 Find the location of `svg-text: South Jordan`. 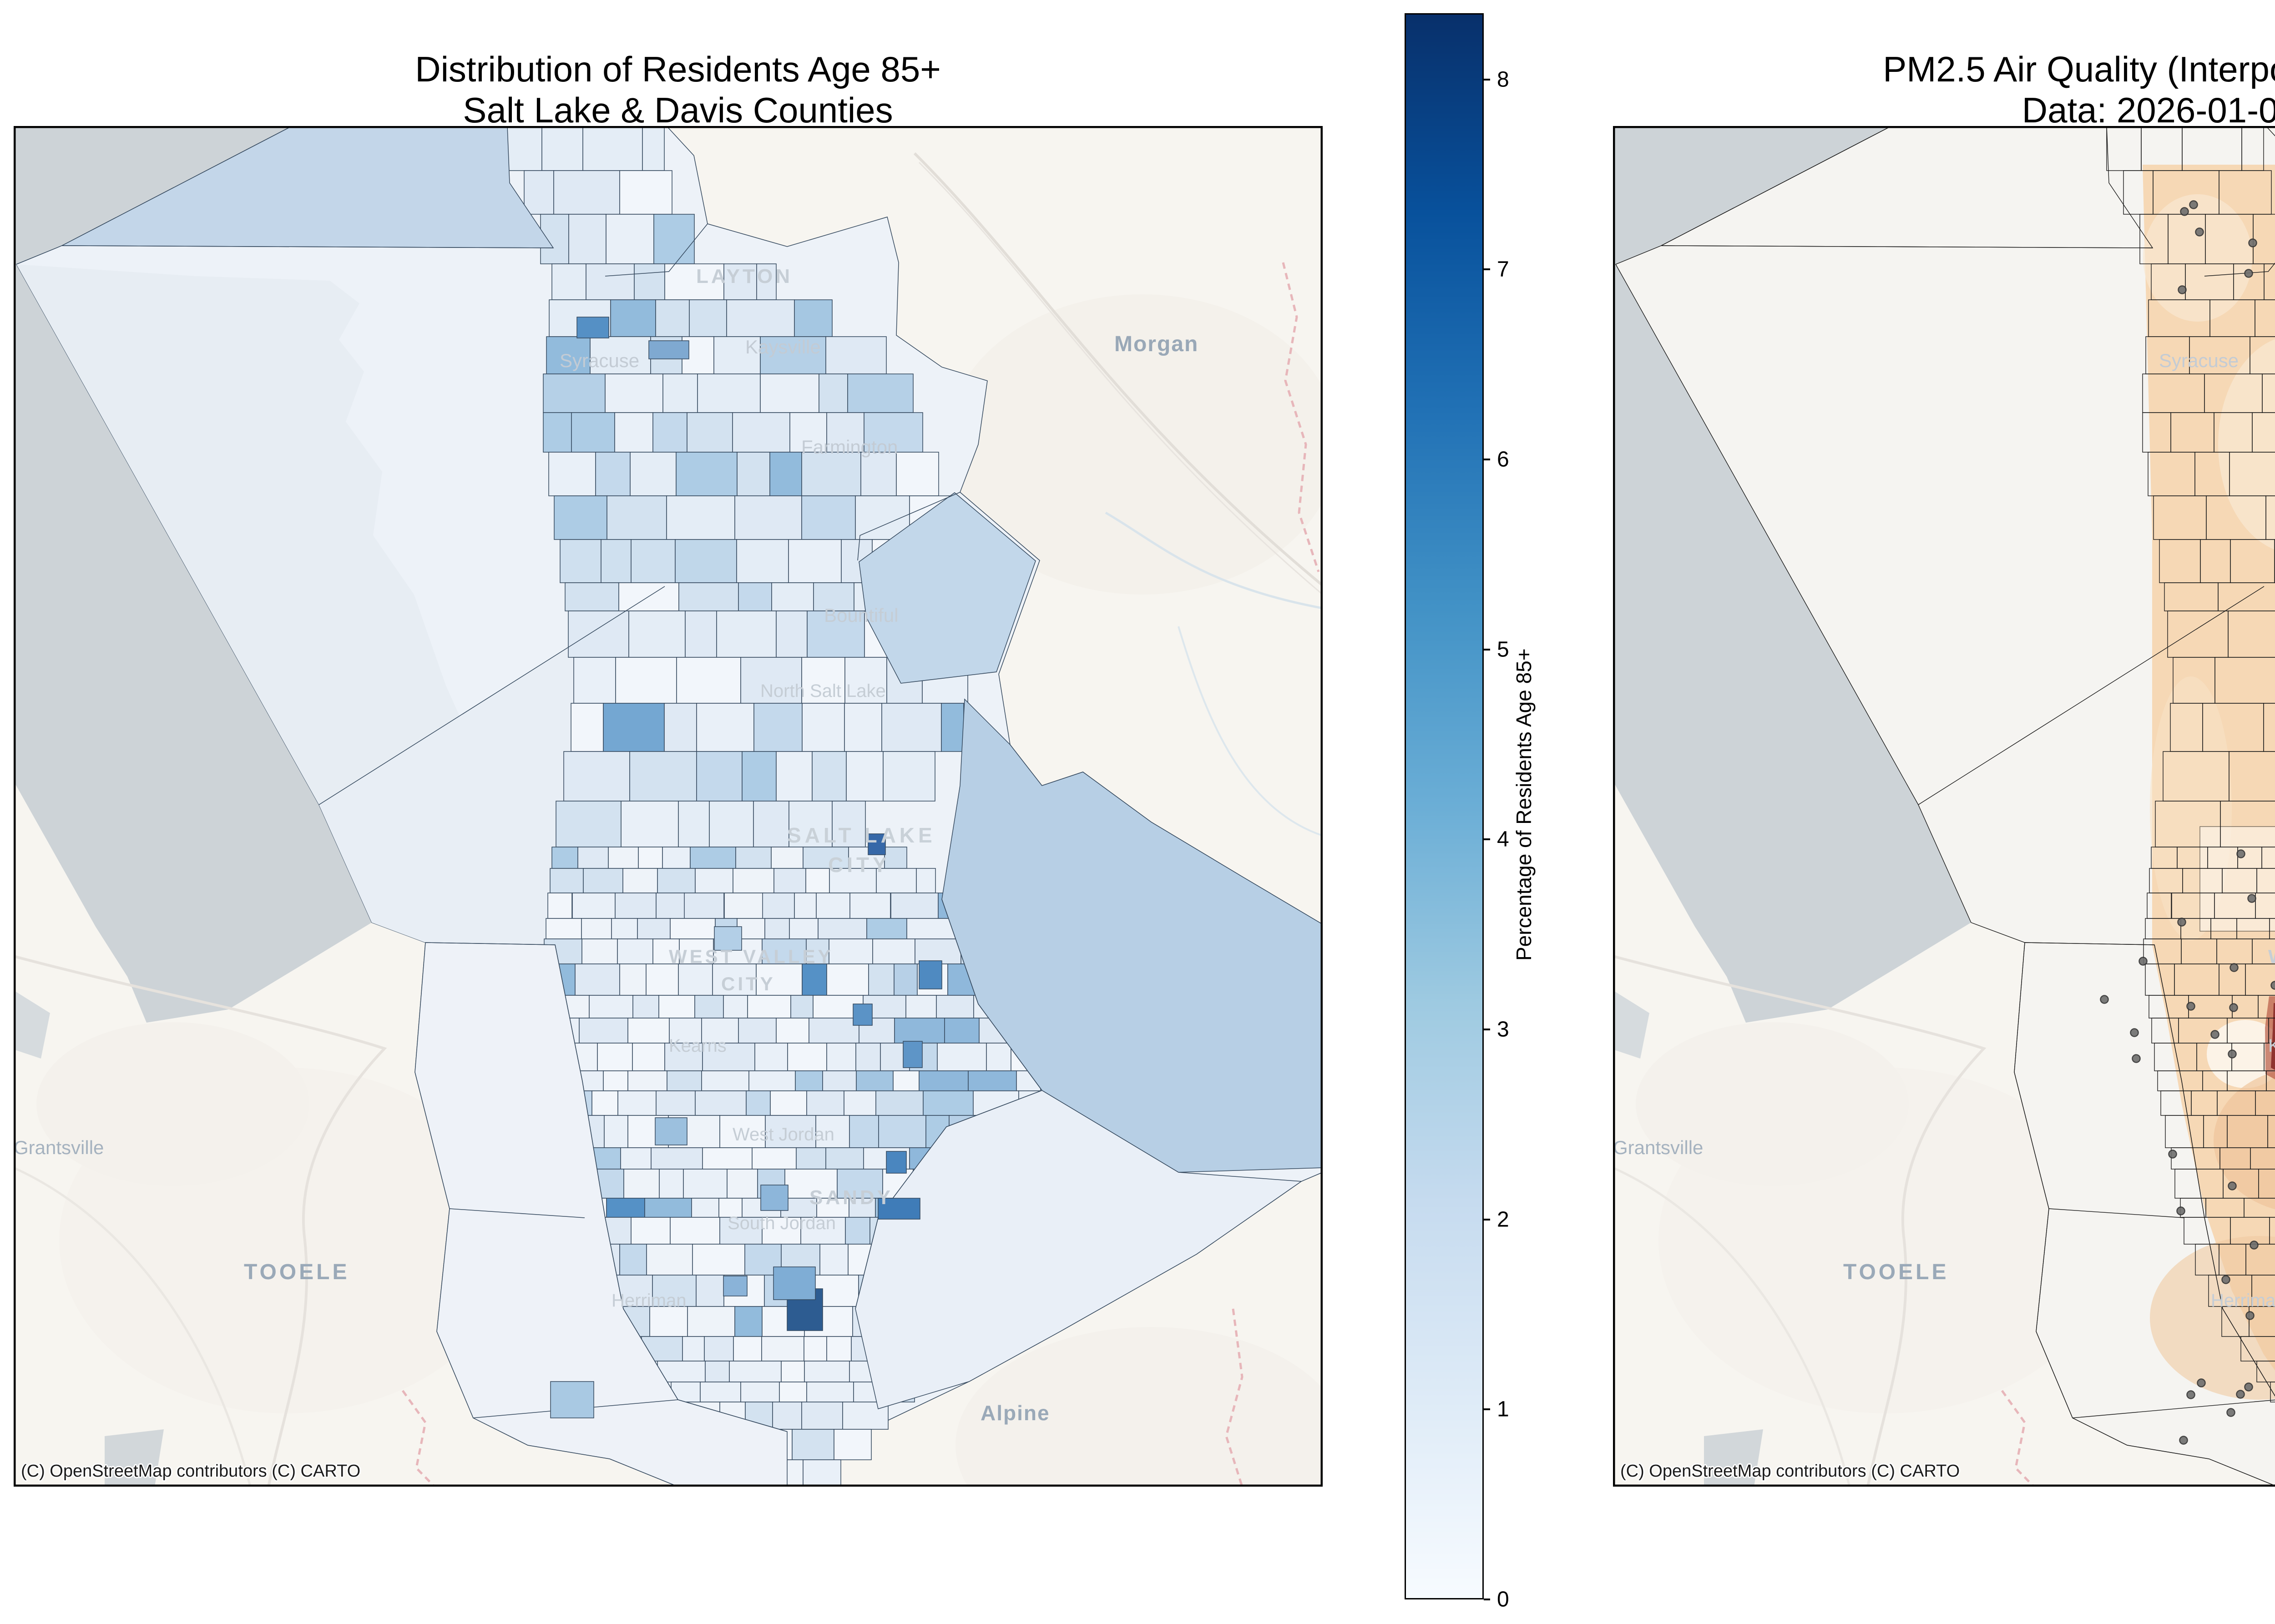

svg-text: South Jordan is located at coordinates (782, 1223).